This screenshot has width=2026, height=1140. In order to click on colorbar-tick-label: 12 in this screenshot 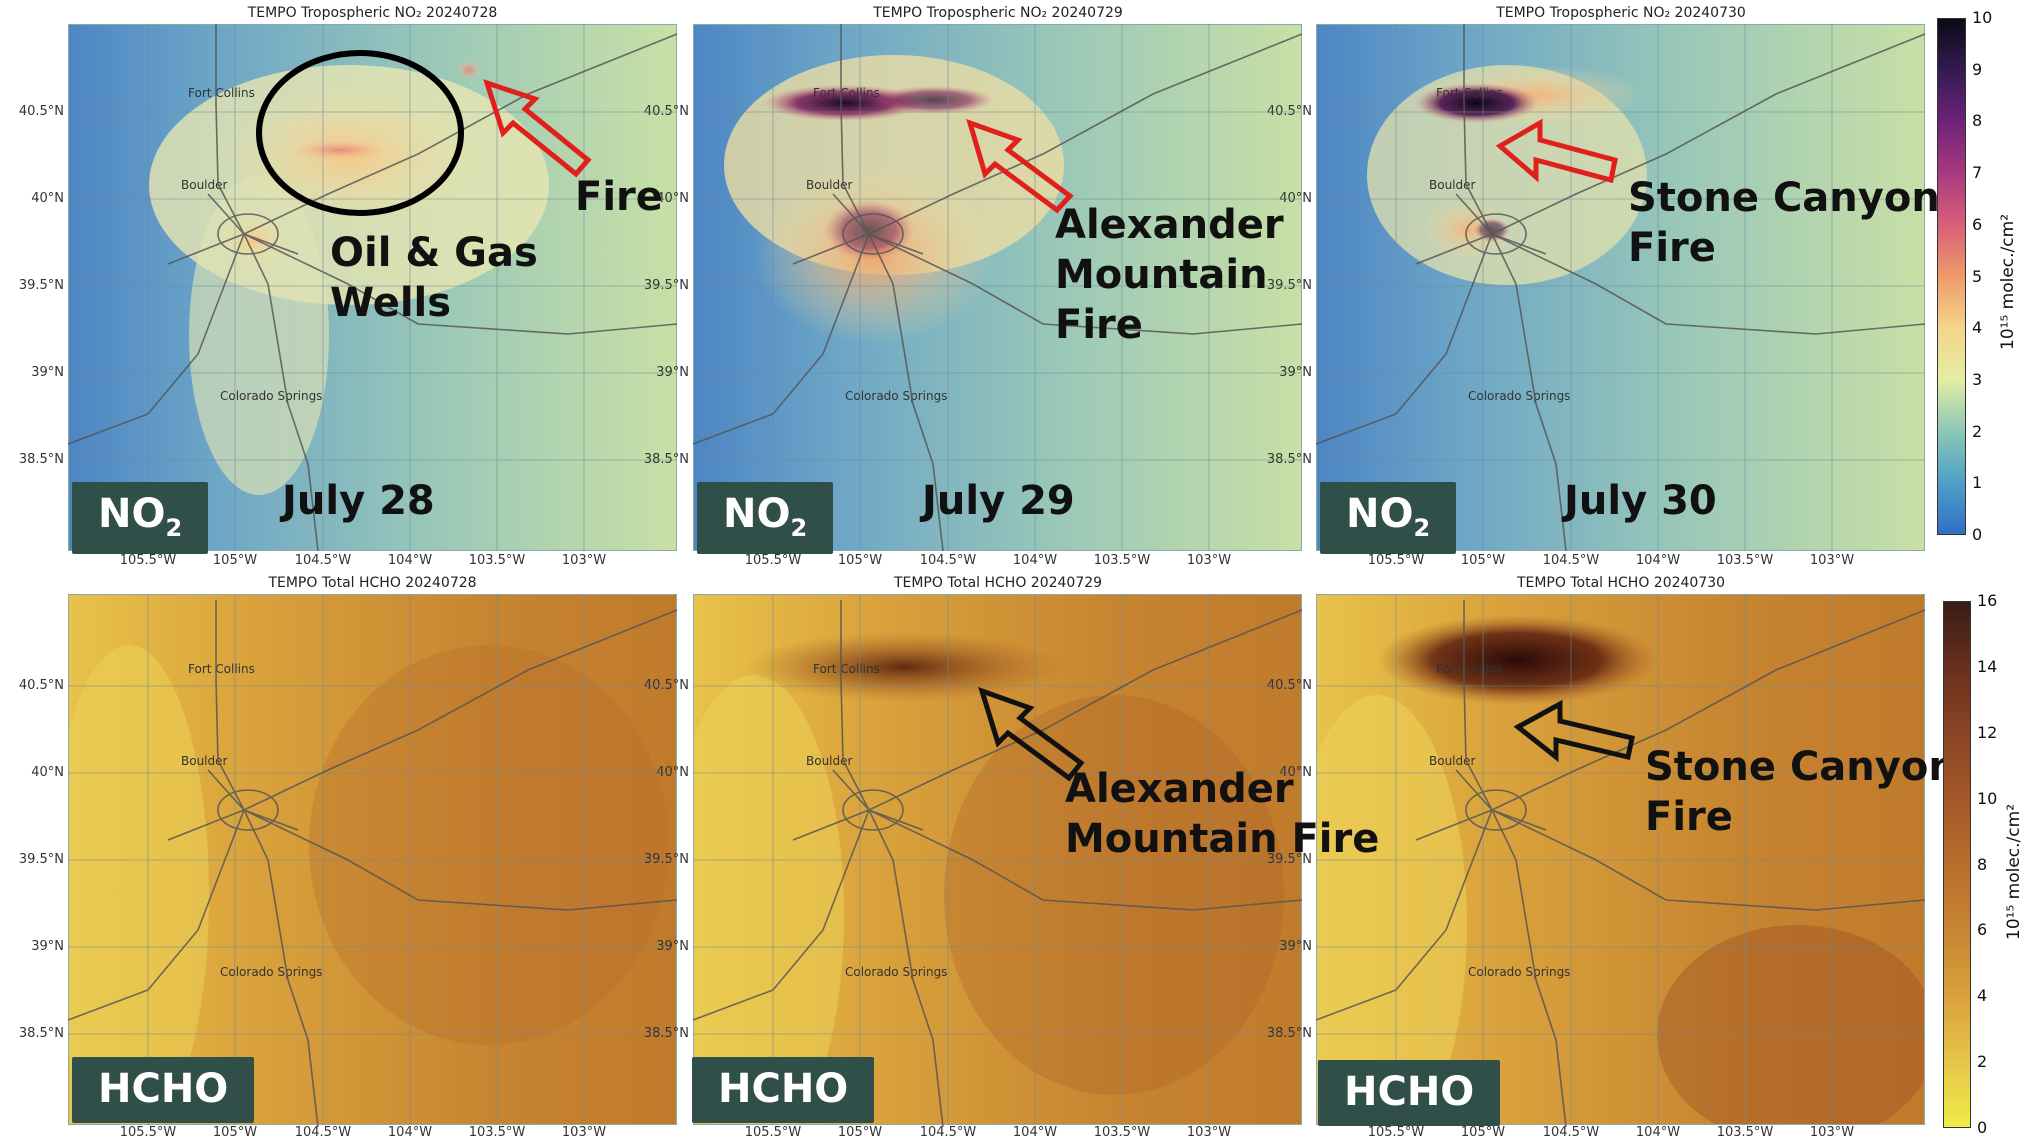, I will do `click(1987, 732)`.